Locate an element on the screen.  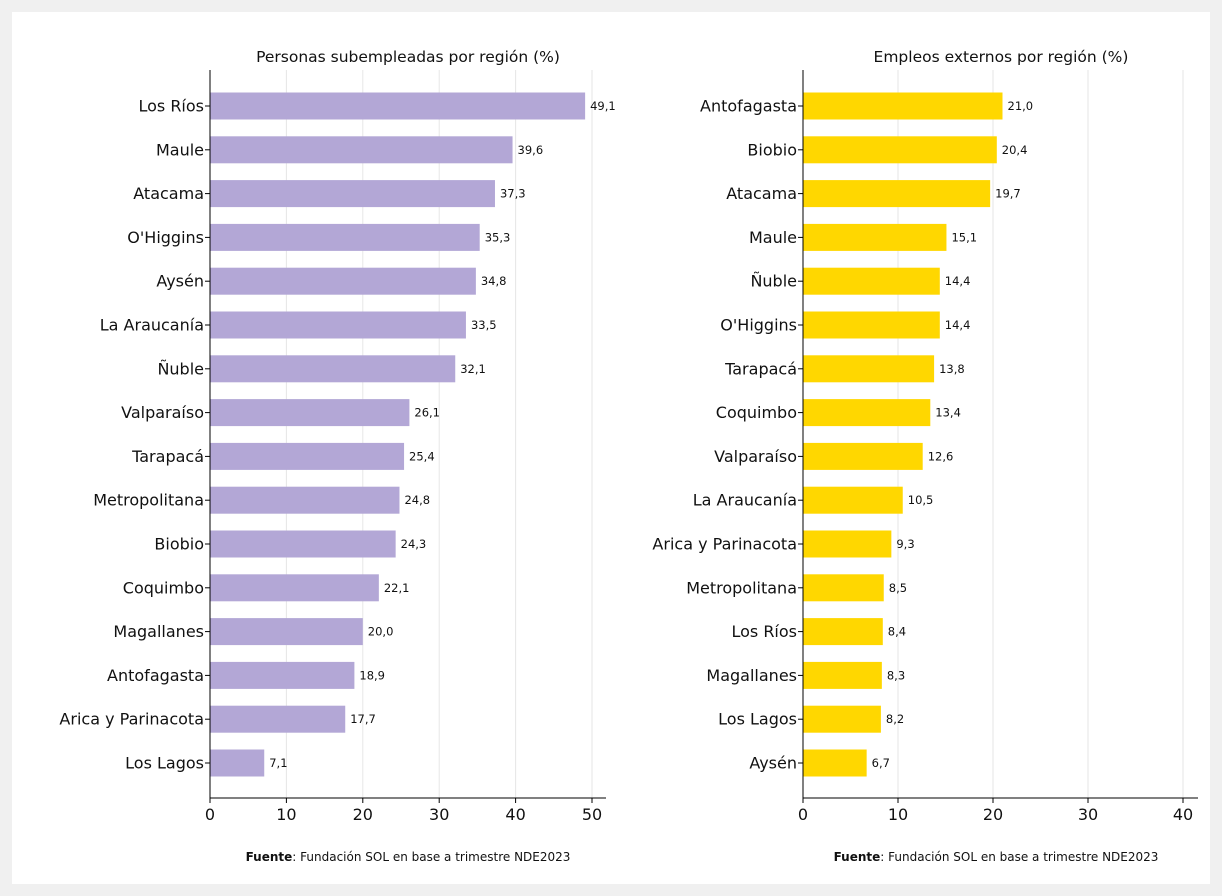
left-chart-category-label: Valparaíso is located at coordinates (162, 412).